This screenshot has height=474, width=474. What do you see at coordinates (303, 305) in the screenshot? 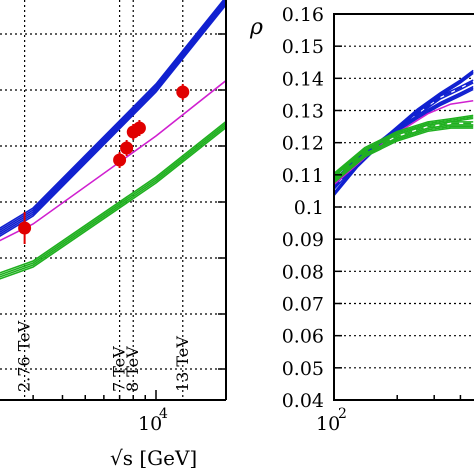
I see `y-tick-label: 0.07` at bounding box center [303, 305].